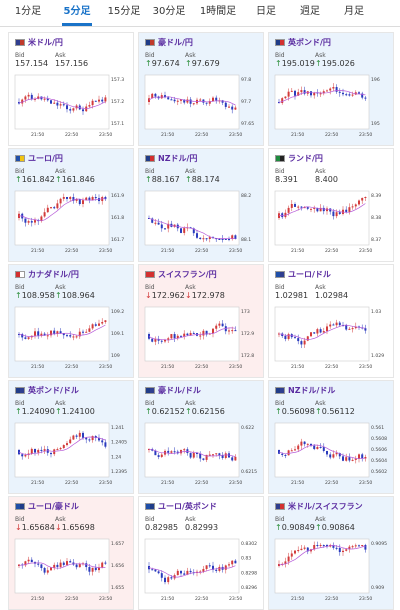  I want to click on pair-title: NZドル/ドル, so click(305, 391).